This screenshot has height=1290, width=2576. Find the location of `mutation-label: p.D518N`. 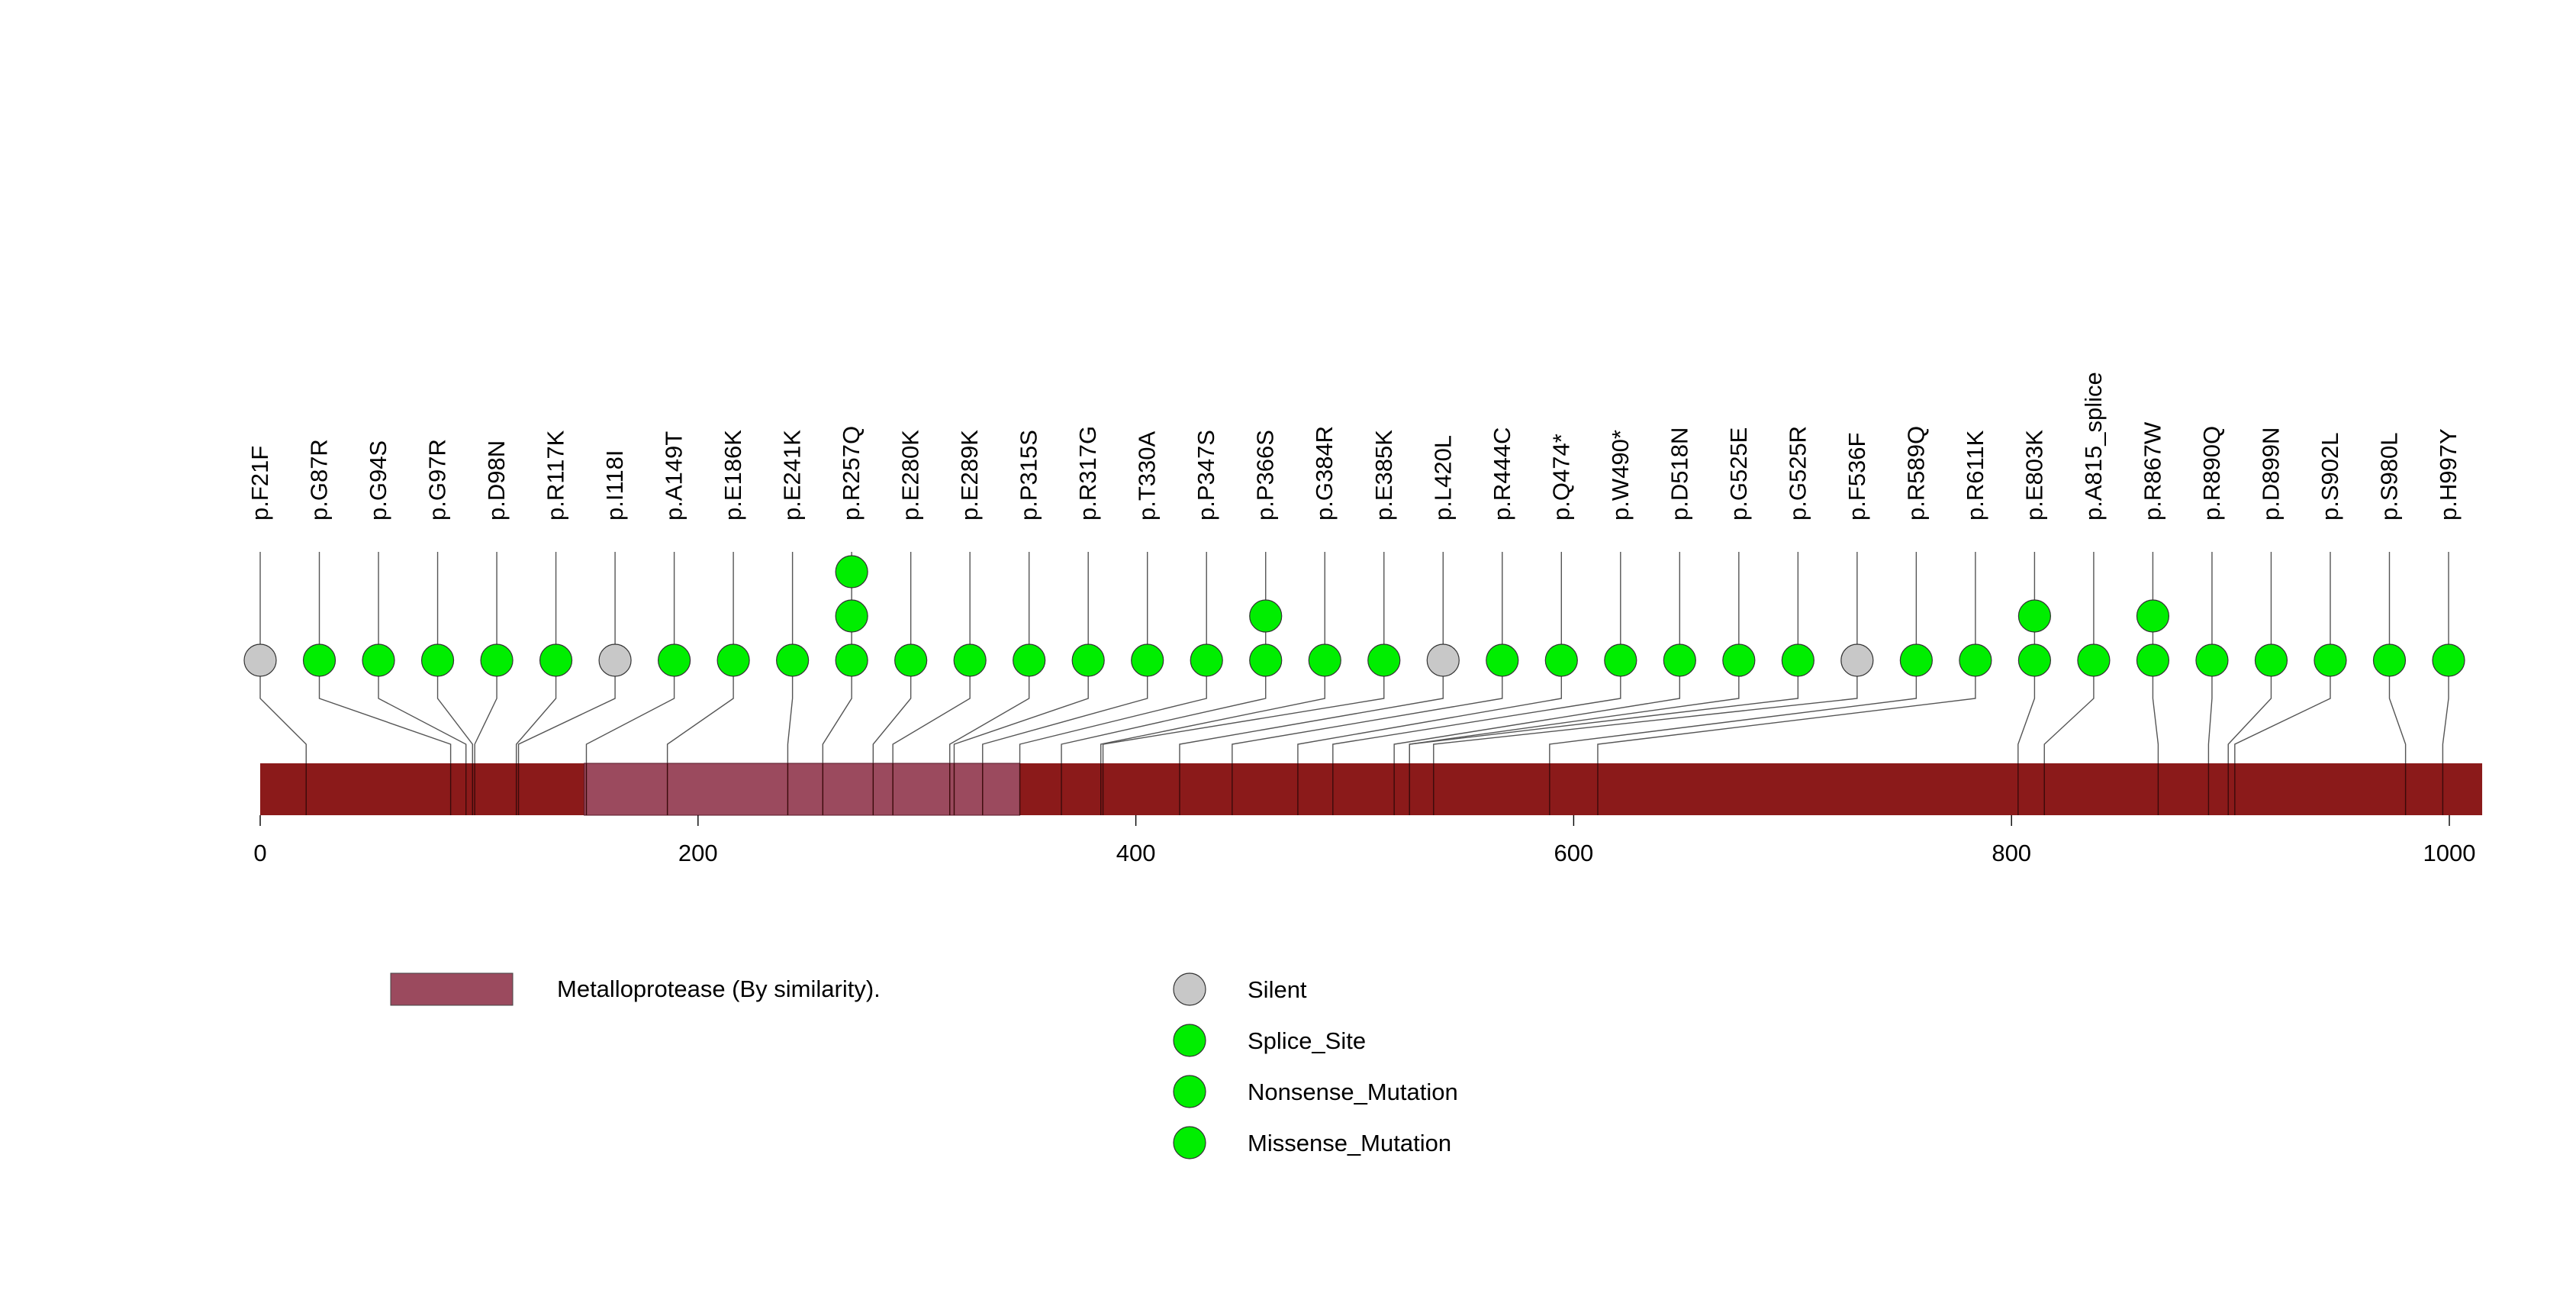

mutation-label: p.D518N is located at coordinates (1679, 474).